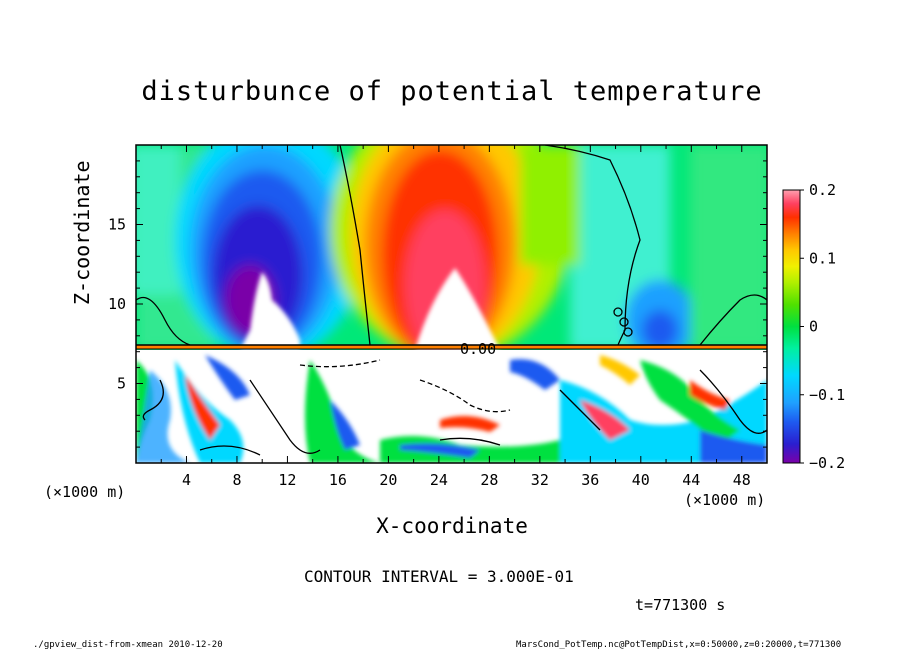 This screenshot has width=904, height=654. I want to click on x-tick-label: 32, so click(540, 480).